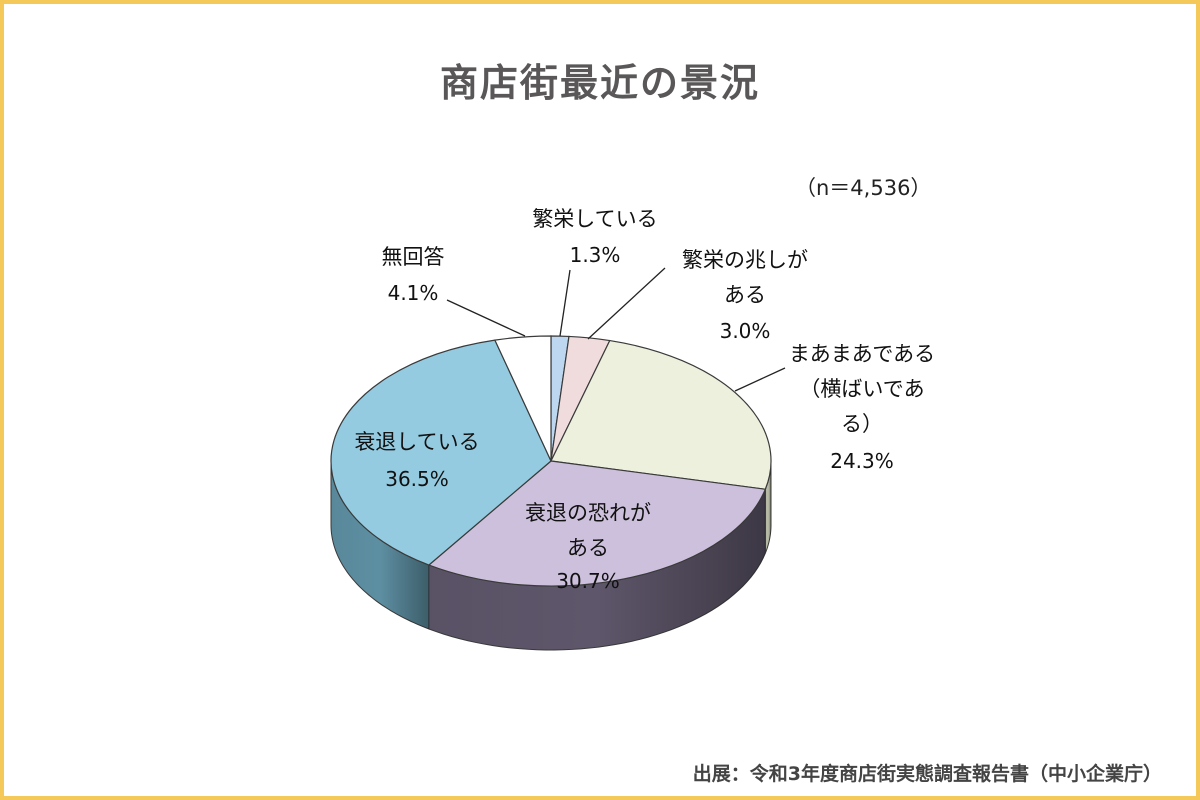 The height and width of the screenshot is (800, 1200). I want to click on slice-value-label-1: 3.0%, so click(745, 331).